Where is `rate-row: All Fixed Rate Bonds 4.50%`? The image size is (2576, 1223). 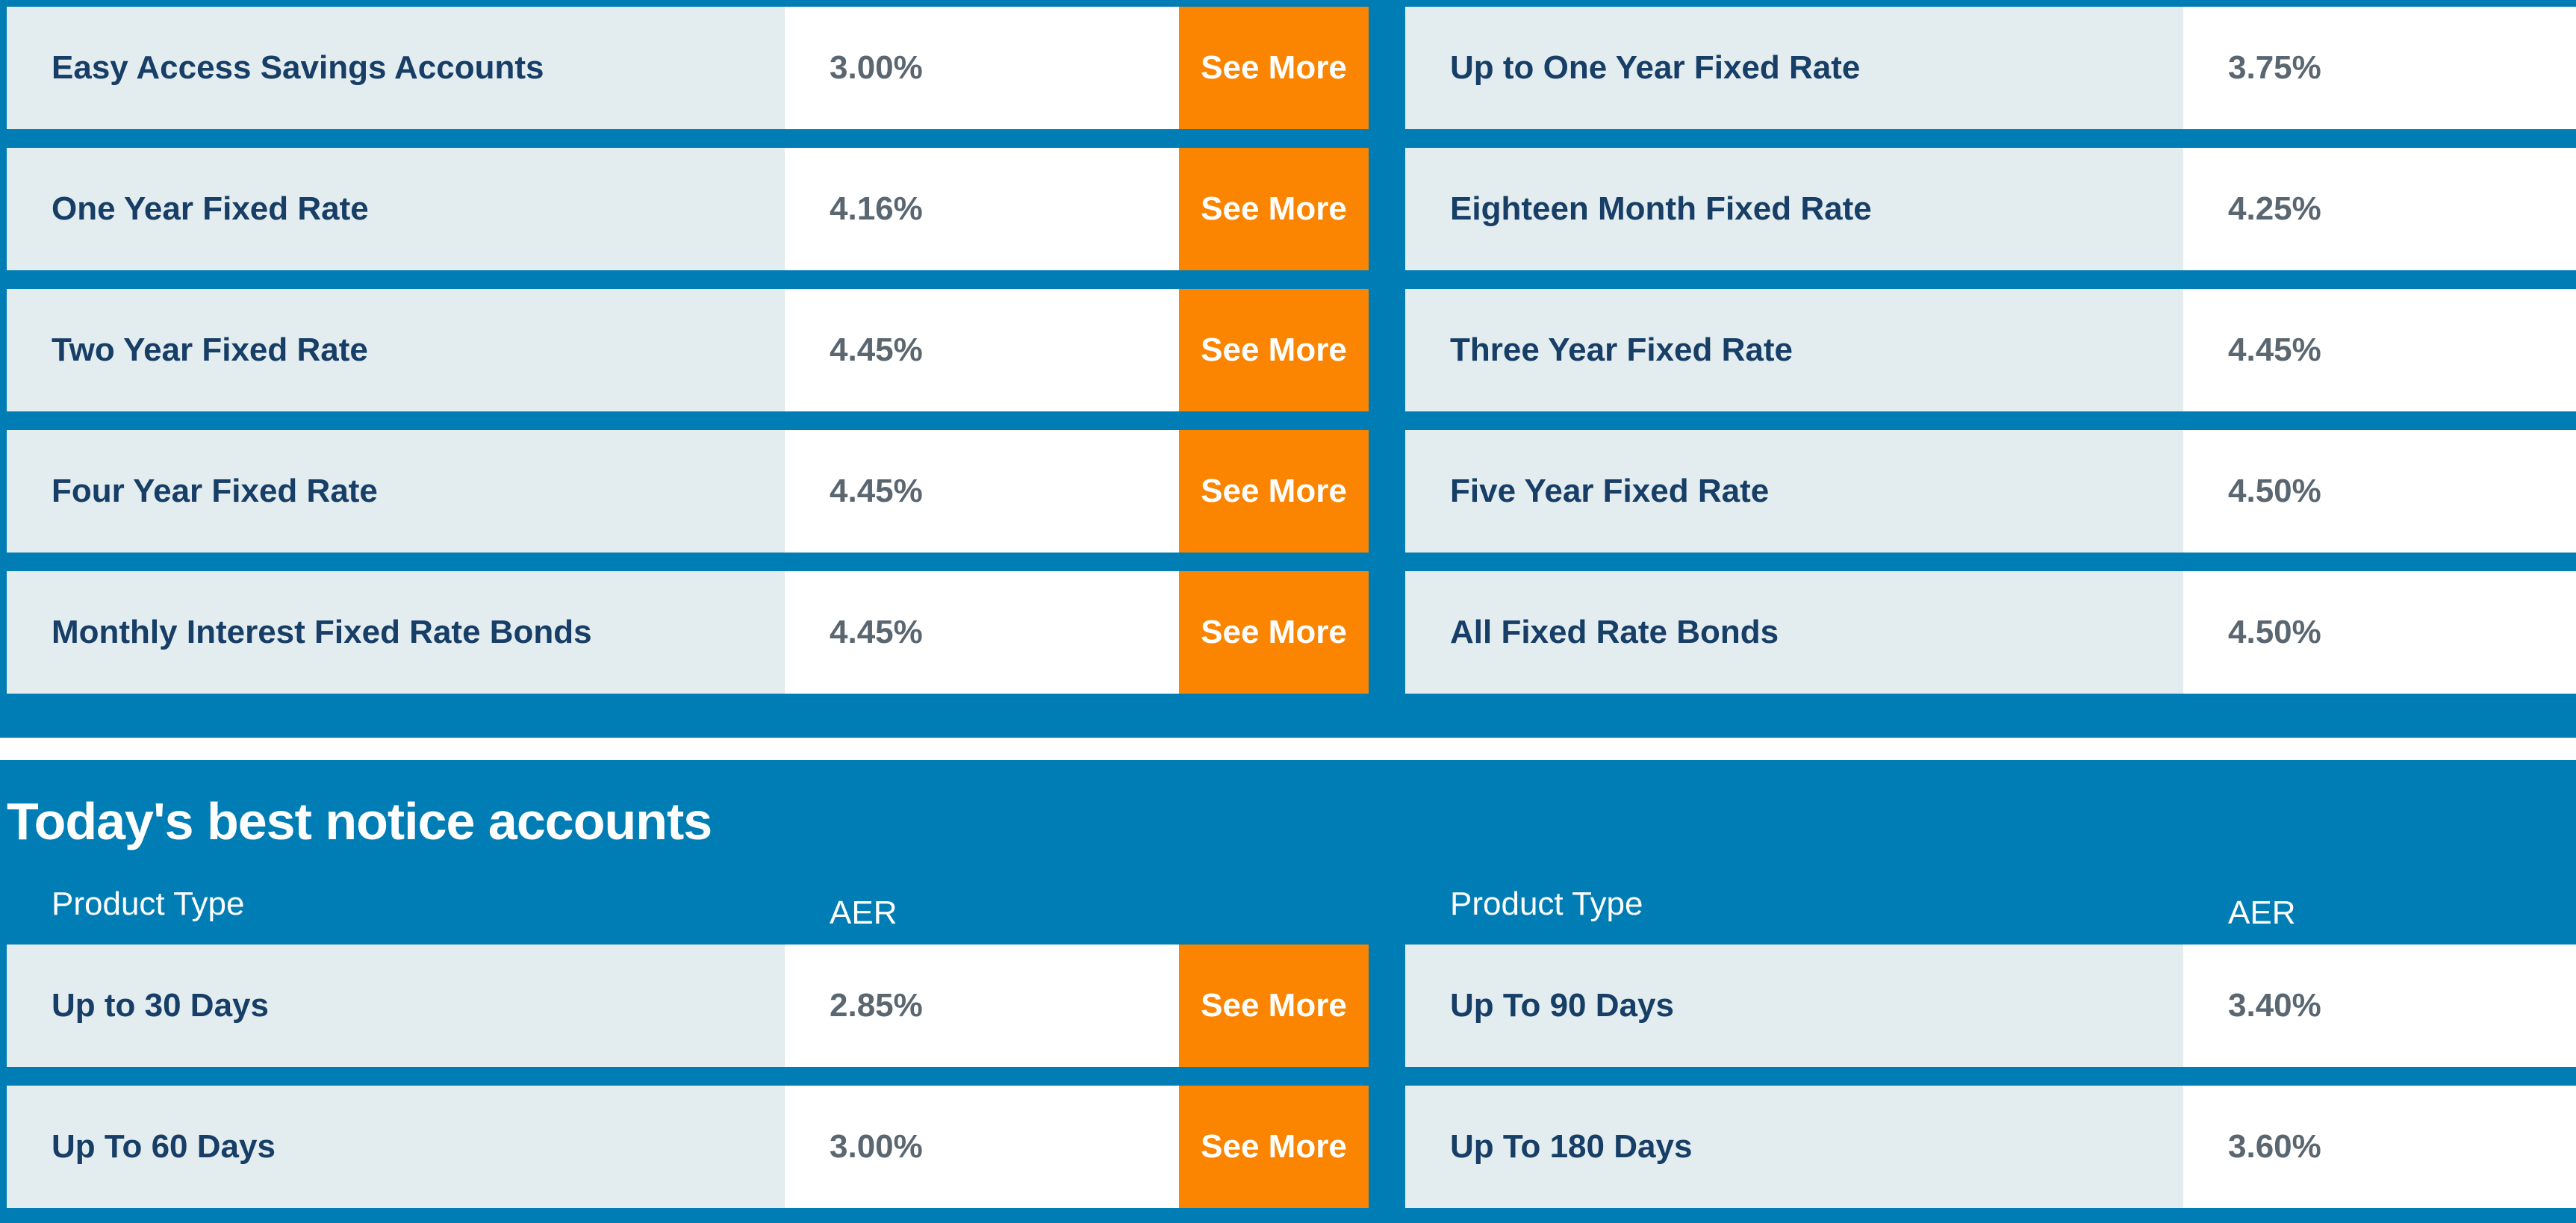
rate-row: All Fixed Rate Bonds 4.50% is located at coordinates (1990, 632).